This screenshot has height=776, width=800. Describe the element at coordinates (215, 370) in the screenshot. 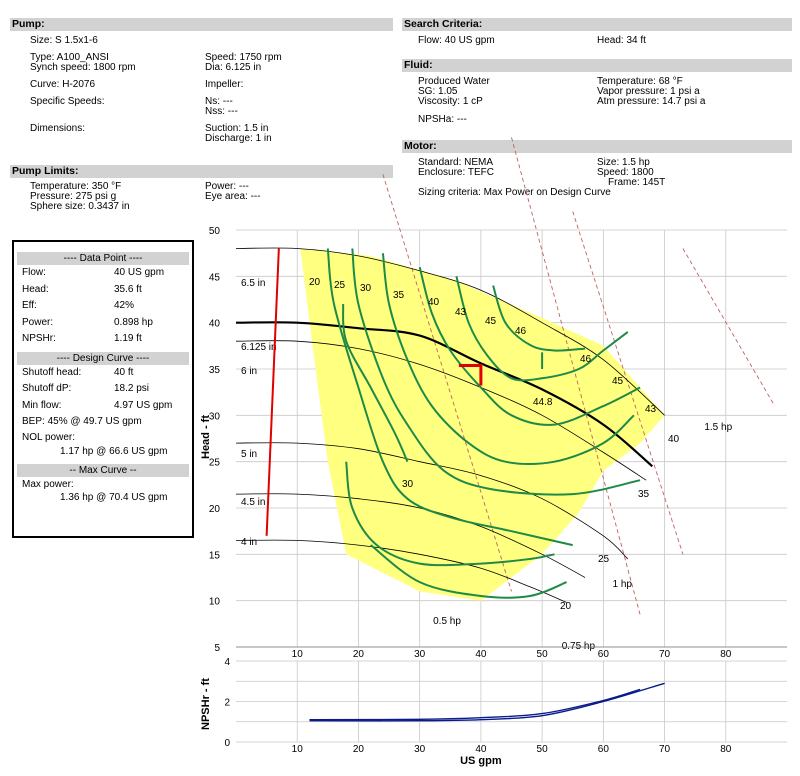

I see `y-tick-label: 35` at that location.